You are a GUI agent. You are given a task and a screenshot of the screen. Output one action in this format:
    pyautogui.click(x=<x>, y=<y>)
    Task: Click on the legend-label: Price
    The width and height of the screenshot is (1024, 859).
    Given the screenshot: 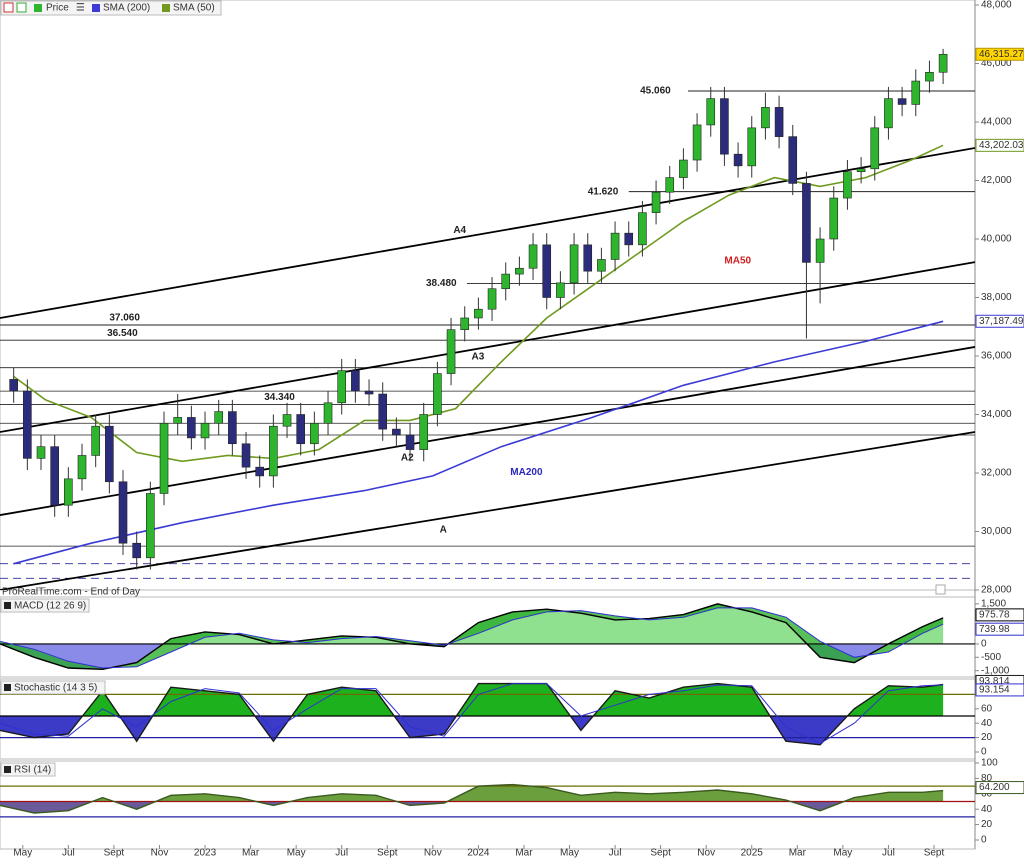 What is the action you would take?
    pyautogui.click(x=57, y=8)
    